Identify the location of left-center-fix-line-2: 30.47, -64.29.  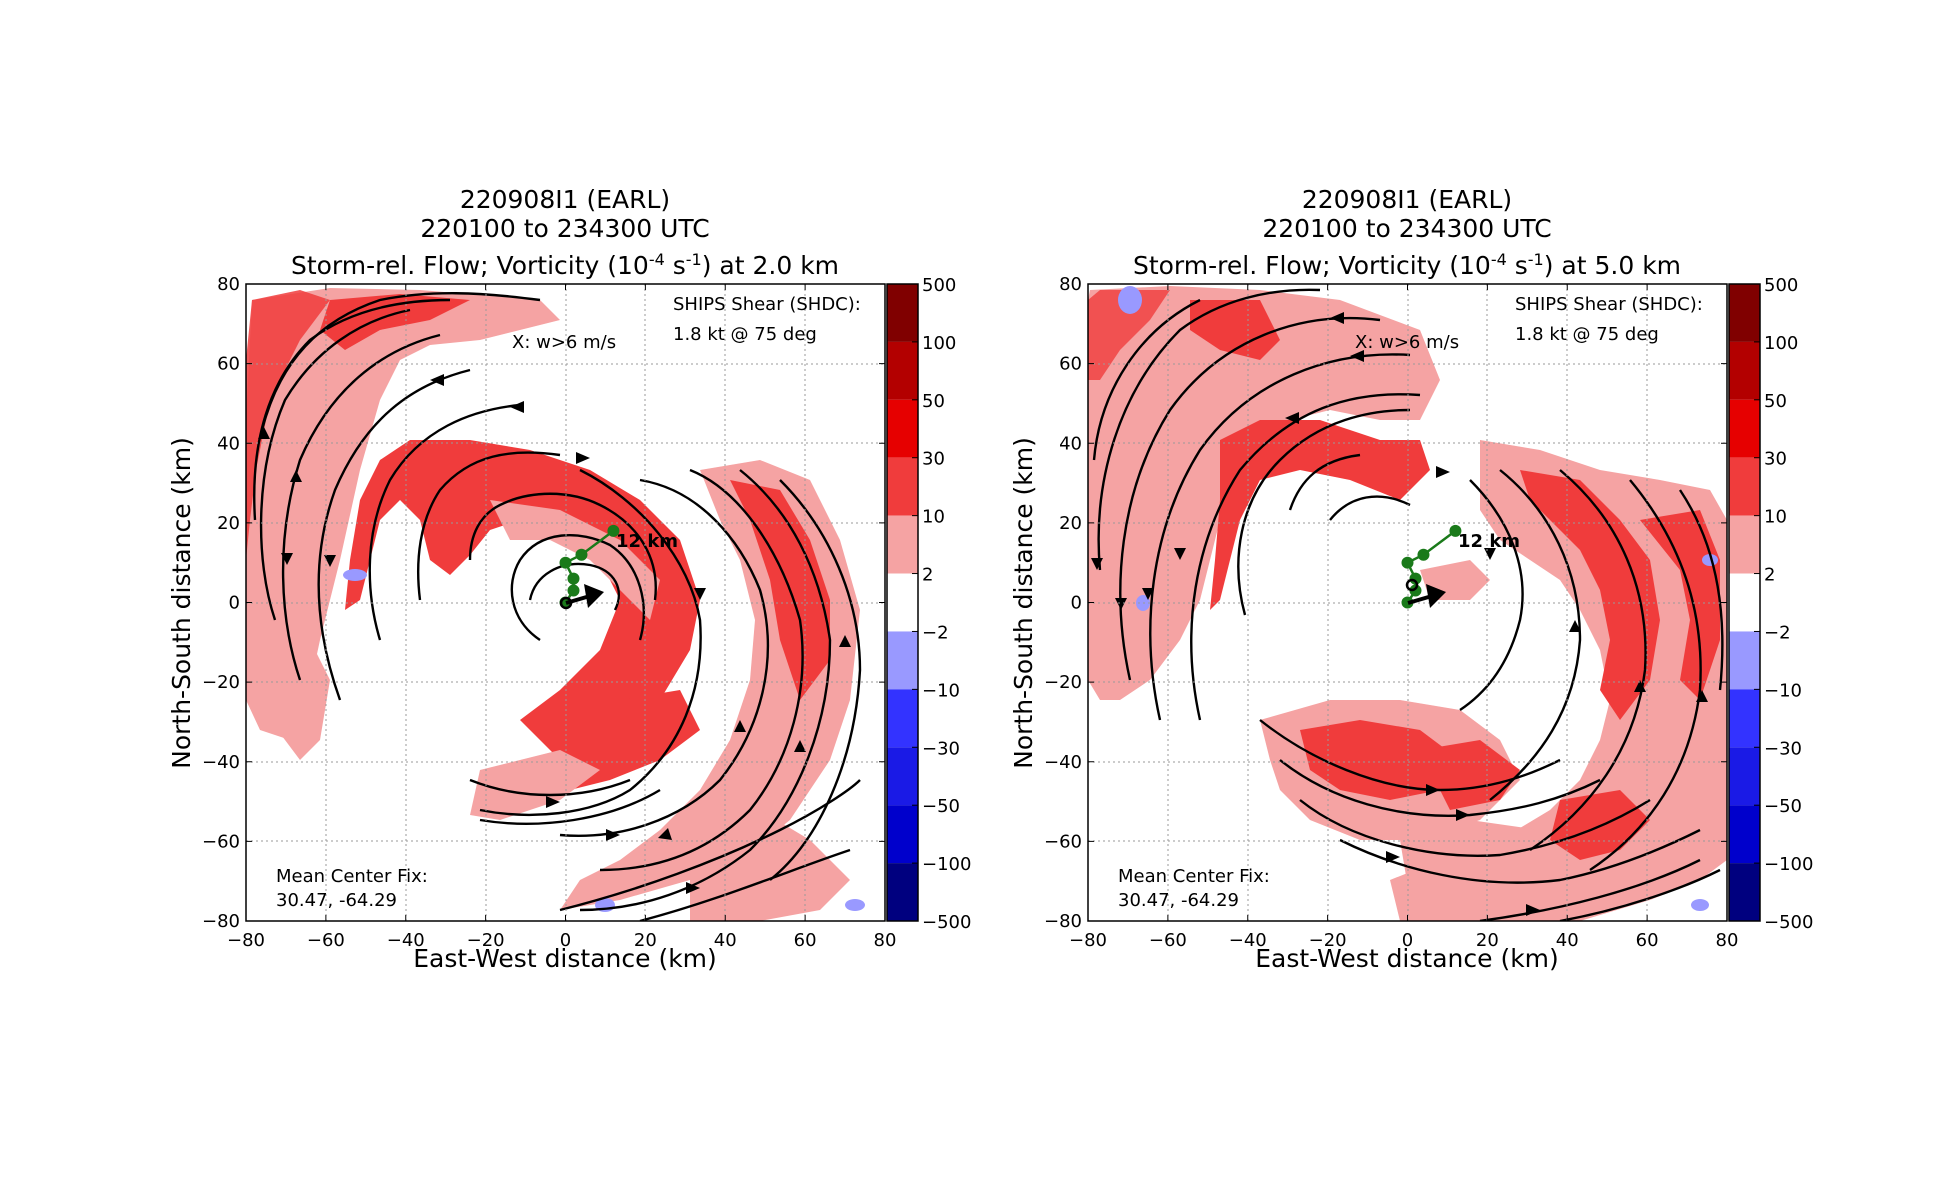
(336, 900).